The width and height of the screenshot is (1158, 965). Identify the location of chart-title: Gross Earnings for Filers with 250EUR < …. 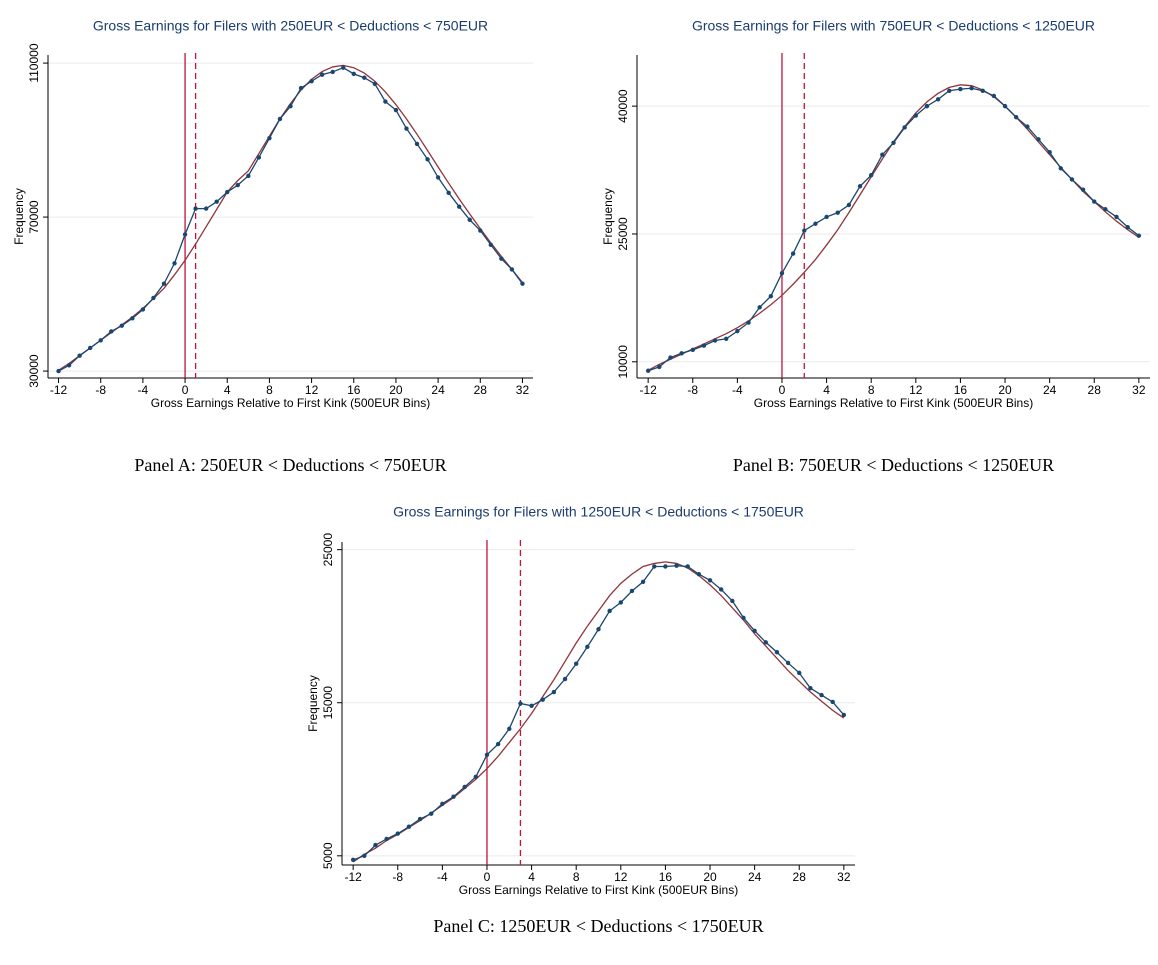
(290, 26).